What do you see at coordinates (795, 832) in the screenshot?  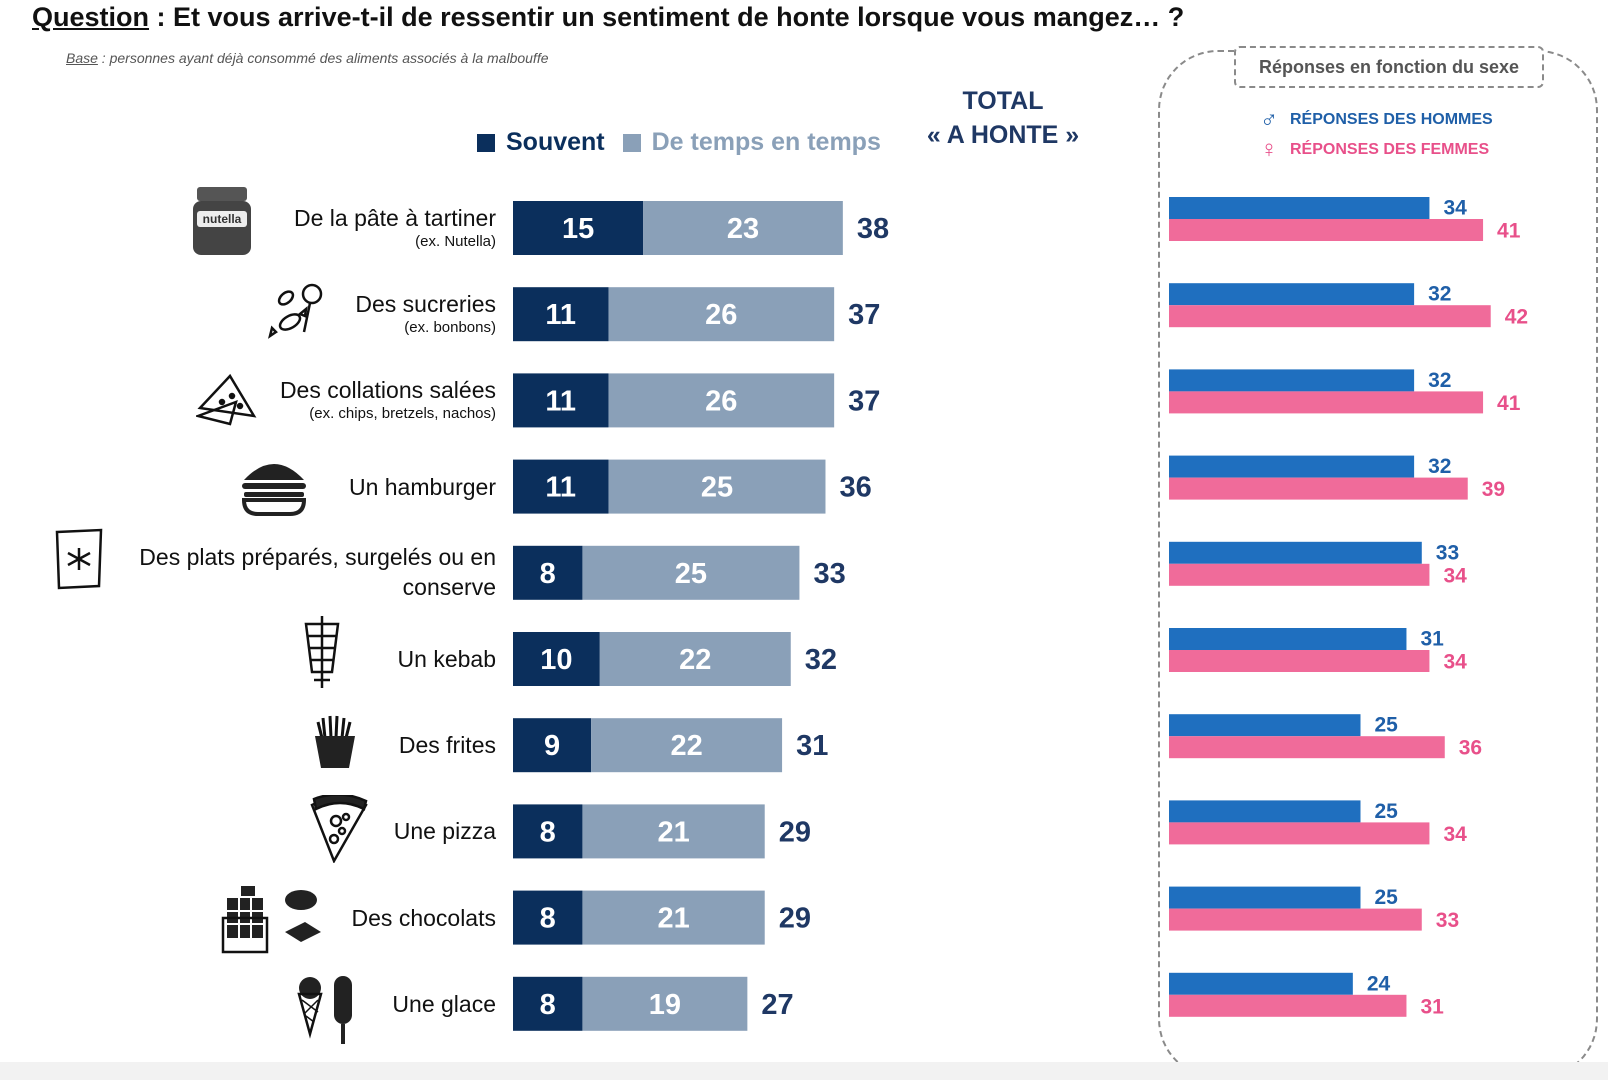 I see `value-label-total: 29` at bounding box center [795, 832].